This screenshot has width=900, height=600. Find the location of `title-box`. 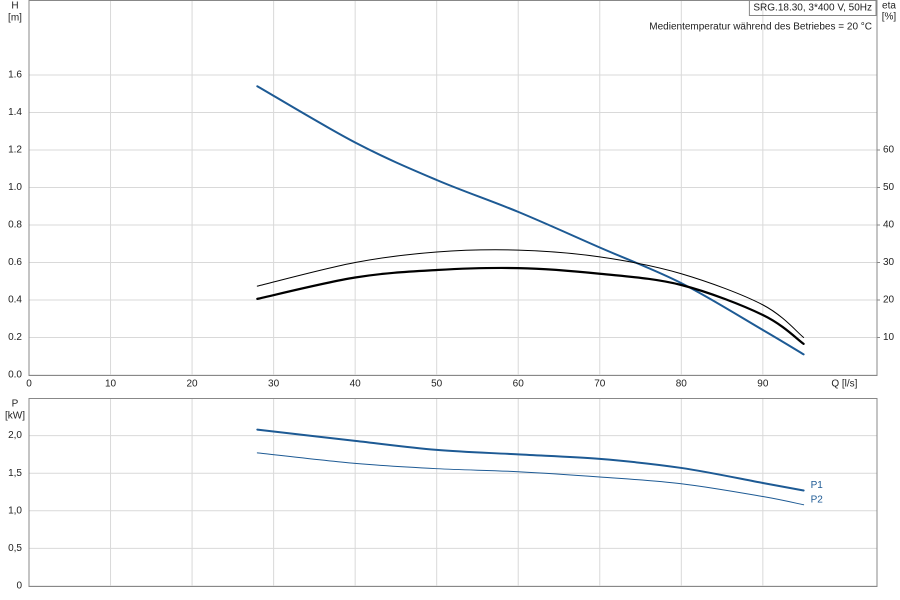

title-box is located at coordinates (812, 8).